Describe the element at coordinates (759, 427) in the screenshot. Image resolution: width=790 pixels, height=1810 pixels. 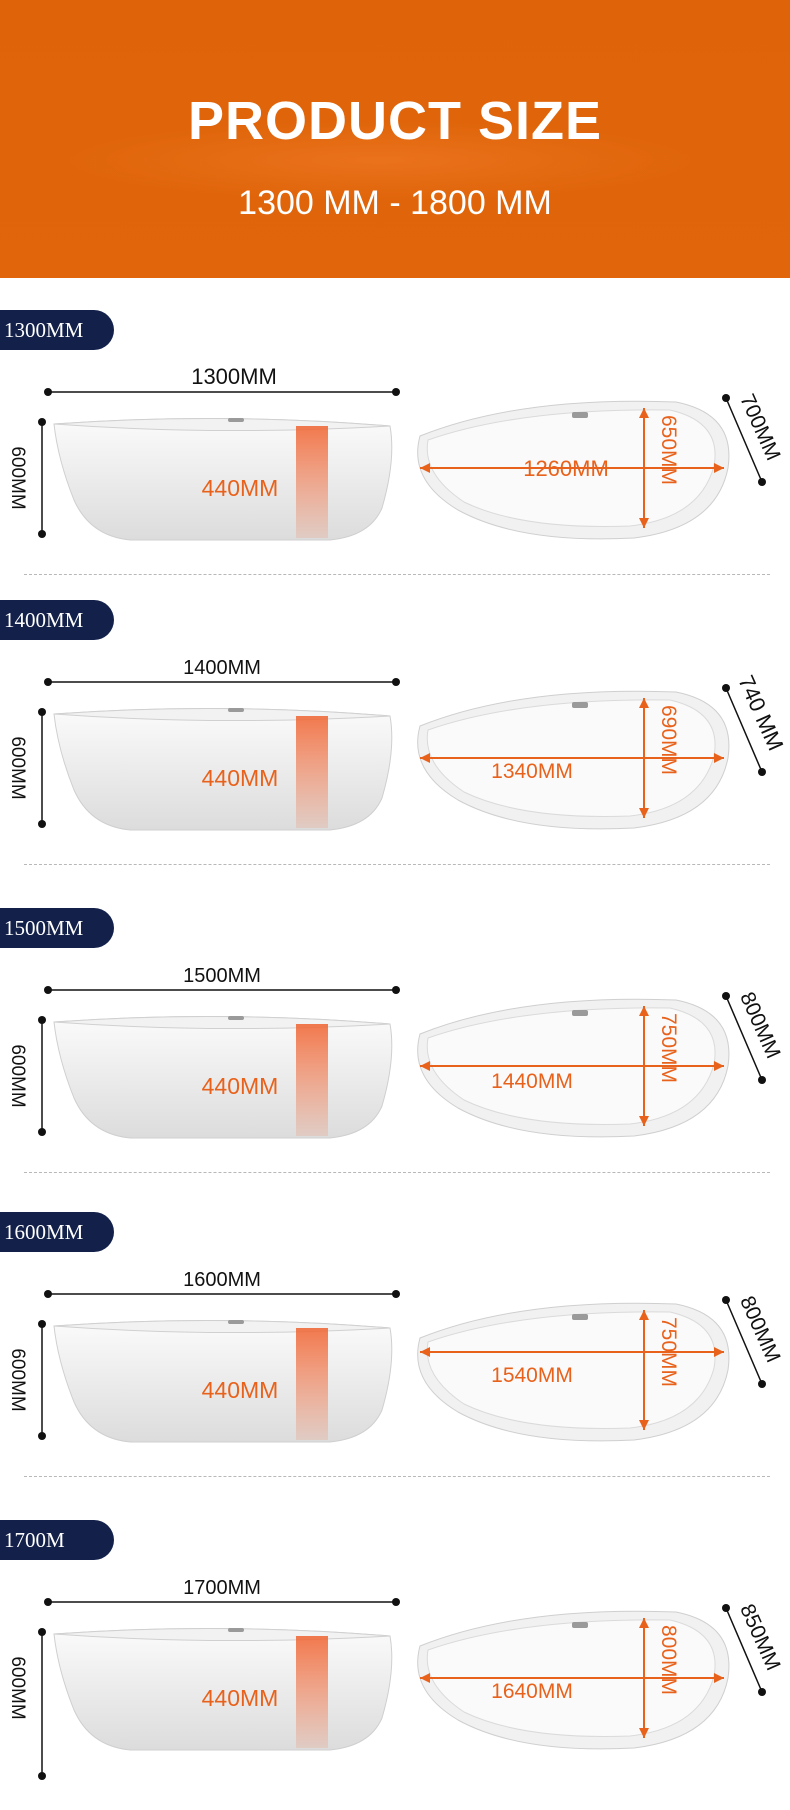
I see `outer-width-label: 700MM` at that location.